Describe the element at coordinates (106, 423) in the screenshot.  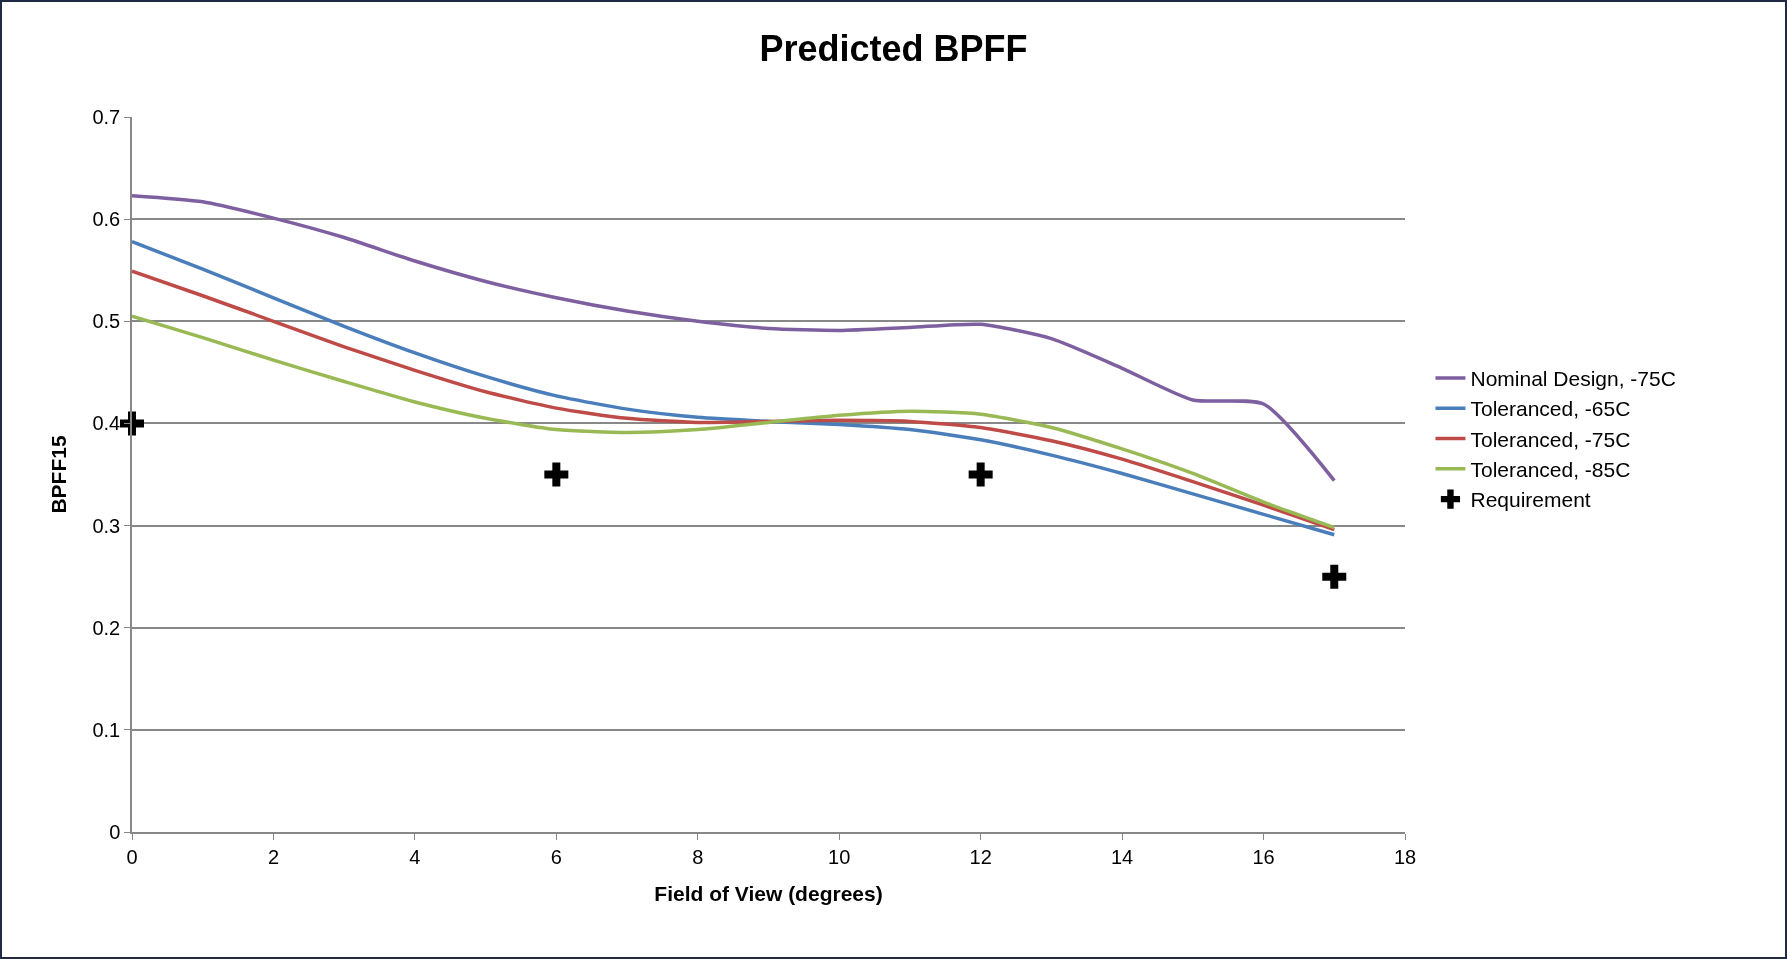
I see `y-tick-label: 0.4` at that location.